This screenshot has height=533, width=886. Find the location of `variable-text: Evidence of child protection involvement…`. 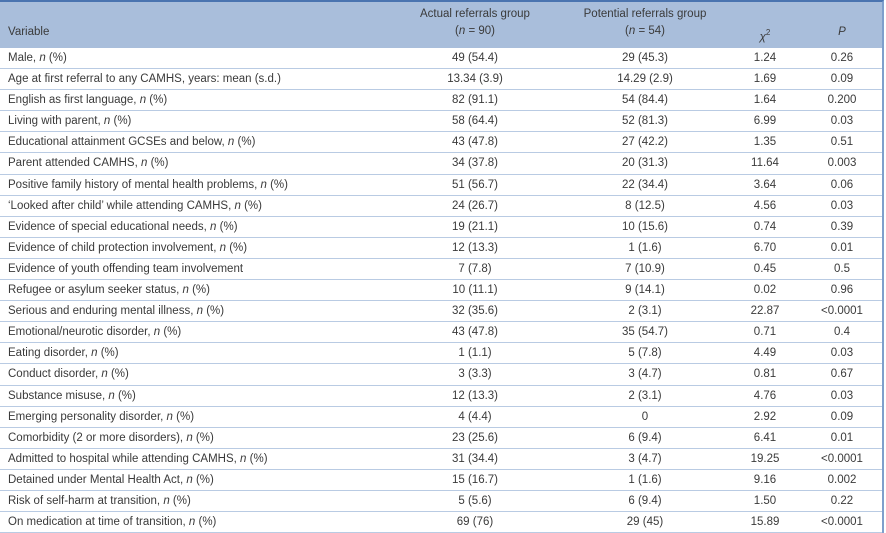

variable-text: Evidence of child protection involvement… is located at coordinates (114, 247).